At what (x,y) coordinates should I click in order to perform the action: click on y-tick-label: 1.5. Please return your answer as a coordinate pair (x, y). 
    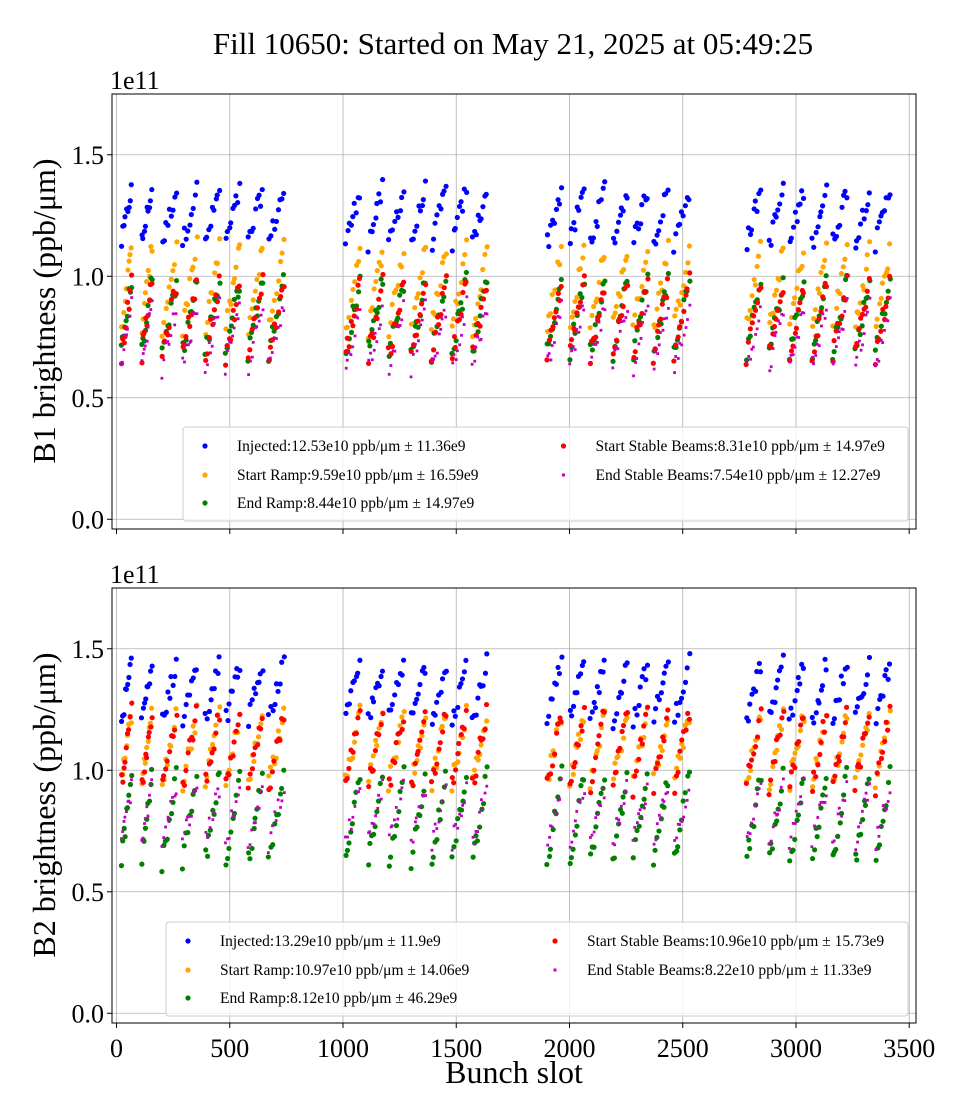
    Looking at the image, I should click on (88, 155).